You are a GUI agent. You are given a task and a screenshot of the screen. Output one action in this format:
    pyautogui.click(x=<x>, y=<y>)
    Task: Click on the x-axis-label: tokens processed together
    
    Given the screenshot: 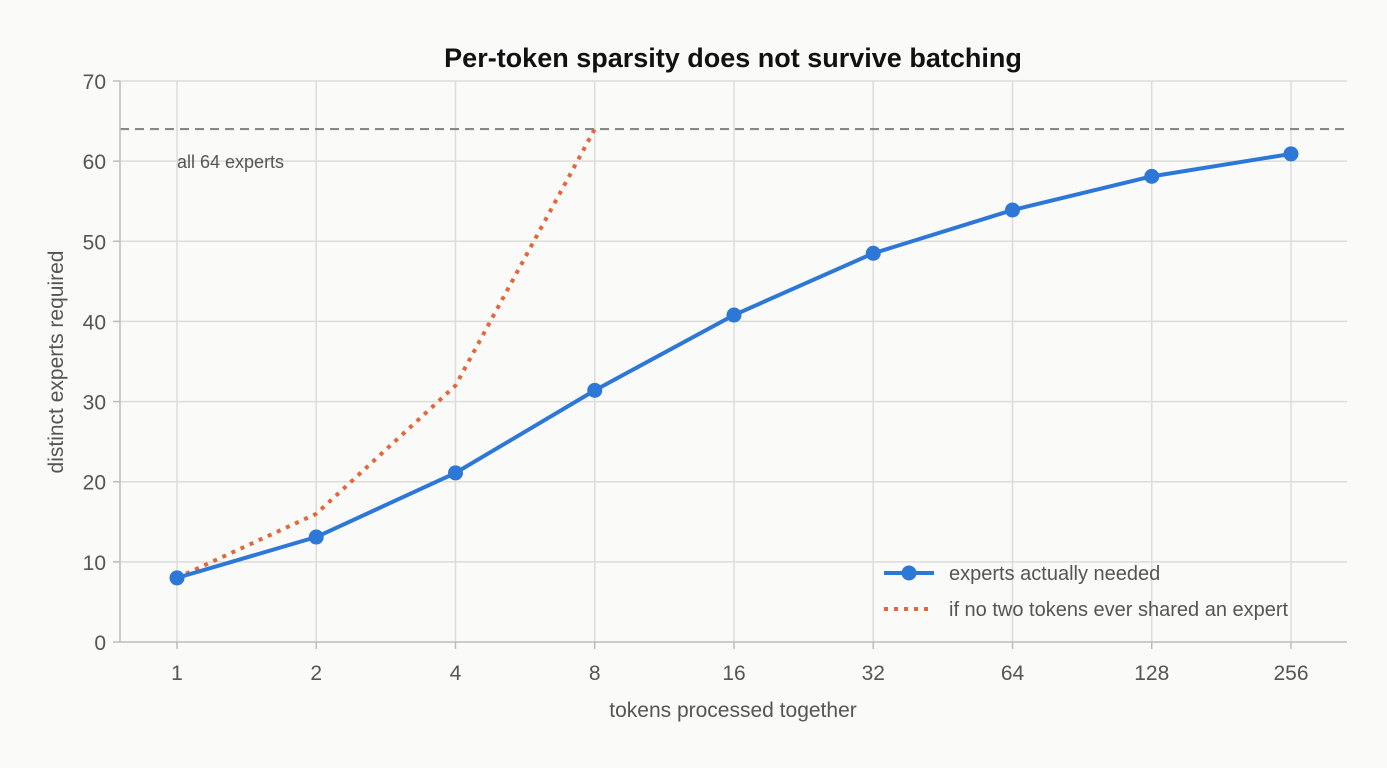 What is the action you would take?
    pyautogui.click(x=733, y=710)
    